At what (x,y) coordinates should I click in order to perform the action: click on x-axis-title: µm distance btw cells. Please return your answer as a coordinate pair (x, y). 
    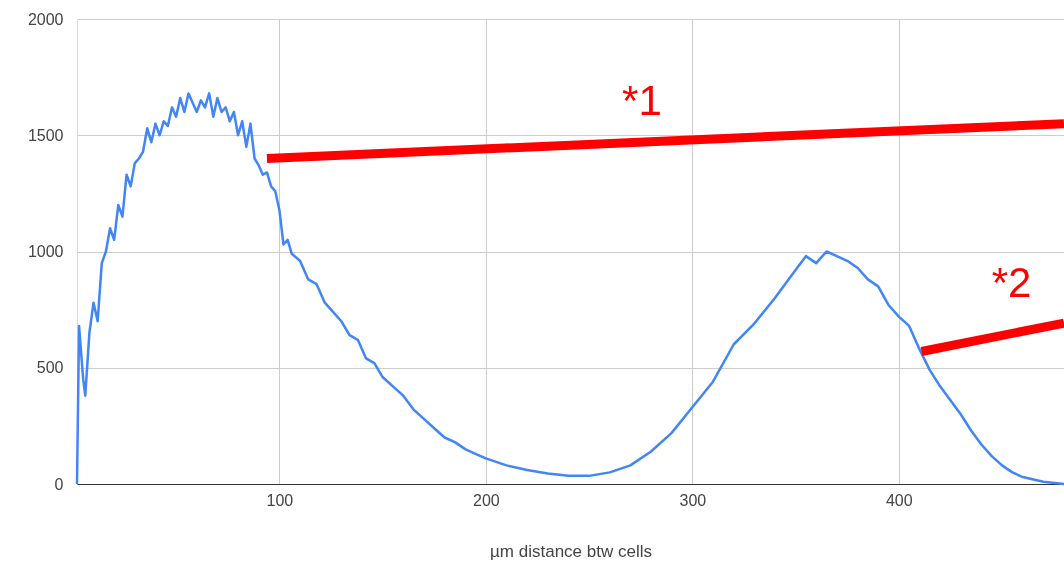
    Looking at the image, I should click on (571, 551).